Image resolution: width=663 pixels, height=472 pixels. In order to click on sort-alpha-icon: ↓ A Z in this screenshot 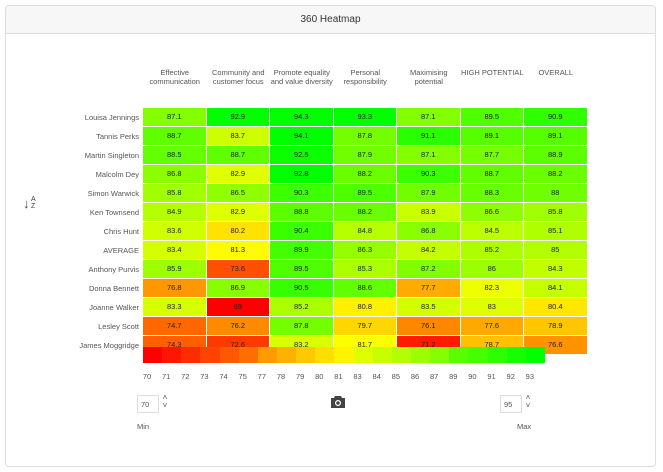, I will do `click(29, 203)`.